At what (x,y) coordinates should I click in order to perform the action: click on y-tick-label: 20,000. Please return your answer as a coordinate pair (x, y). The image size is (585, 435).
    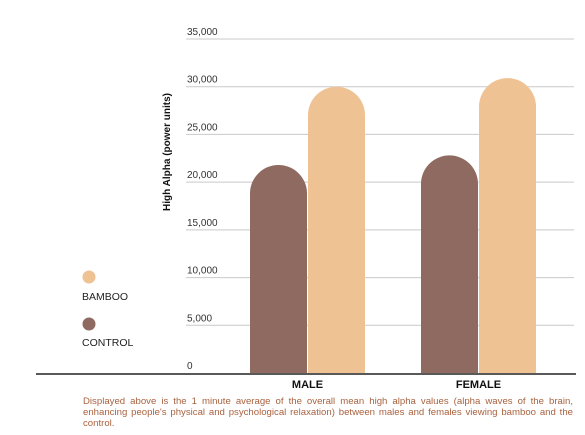
    Looking at the image, I should click on (202, 175).